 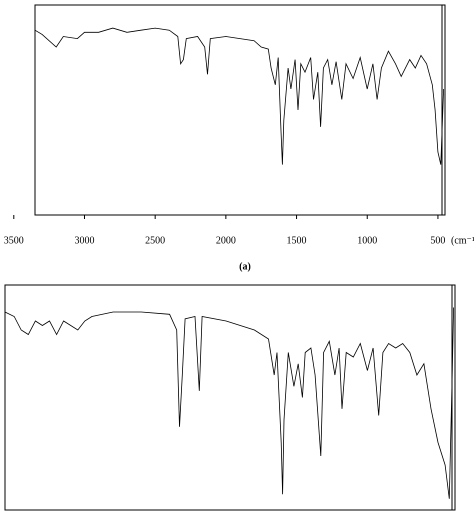 I want to click on x-tick-label: 3500, so click(x=14, y=240).